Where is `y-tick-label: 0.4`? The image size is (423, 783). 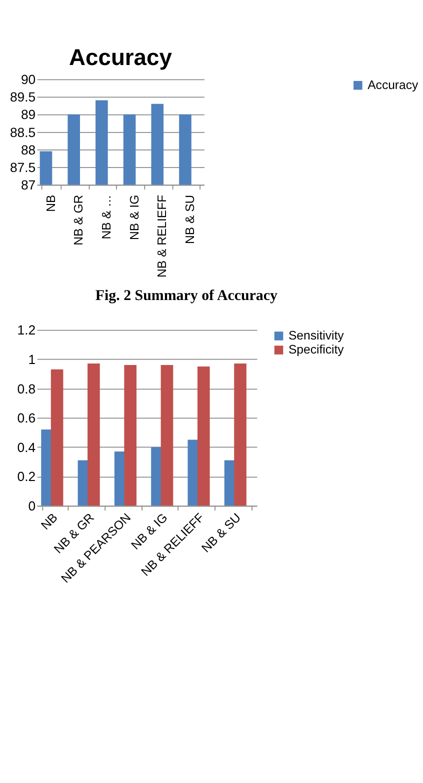 y-tick-label: 0.4 is located at coordinates (26, 447).